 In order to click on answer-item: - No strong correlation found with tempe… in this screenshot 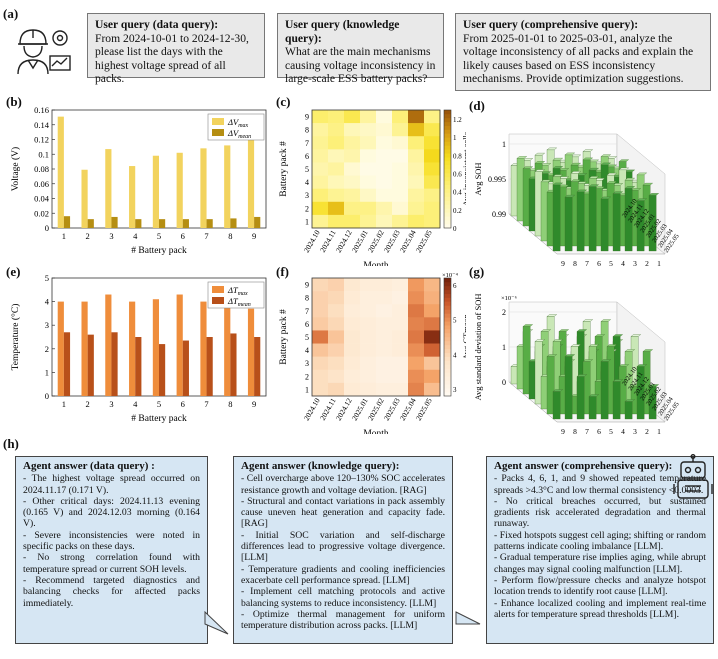, I will do `click(111, 563)`.